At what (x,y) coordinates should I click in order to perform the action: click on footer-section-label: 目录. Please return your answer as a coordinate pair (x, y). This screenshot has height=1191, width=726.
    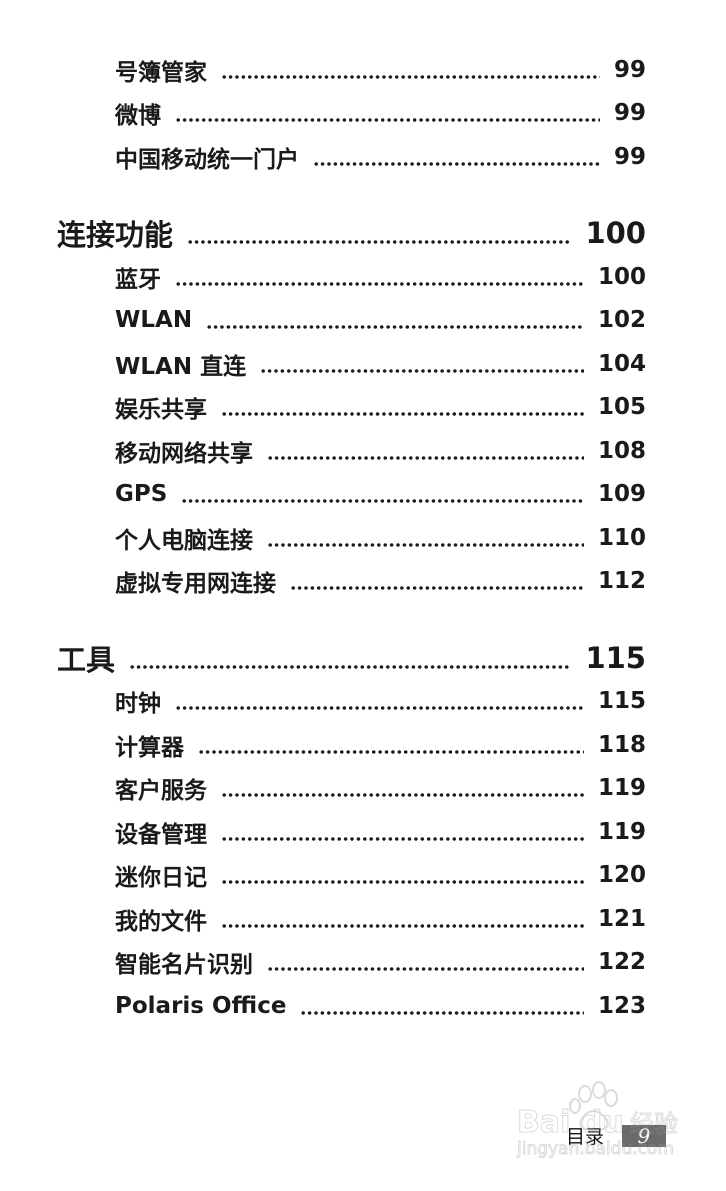
    Looking at the image, I should click on (585, 1137).